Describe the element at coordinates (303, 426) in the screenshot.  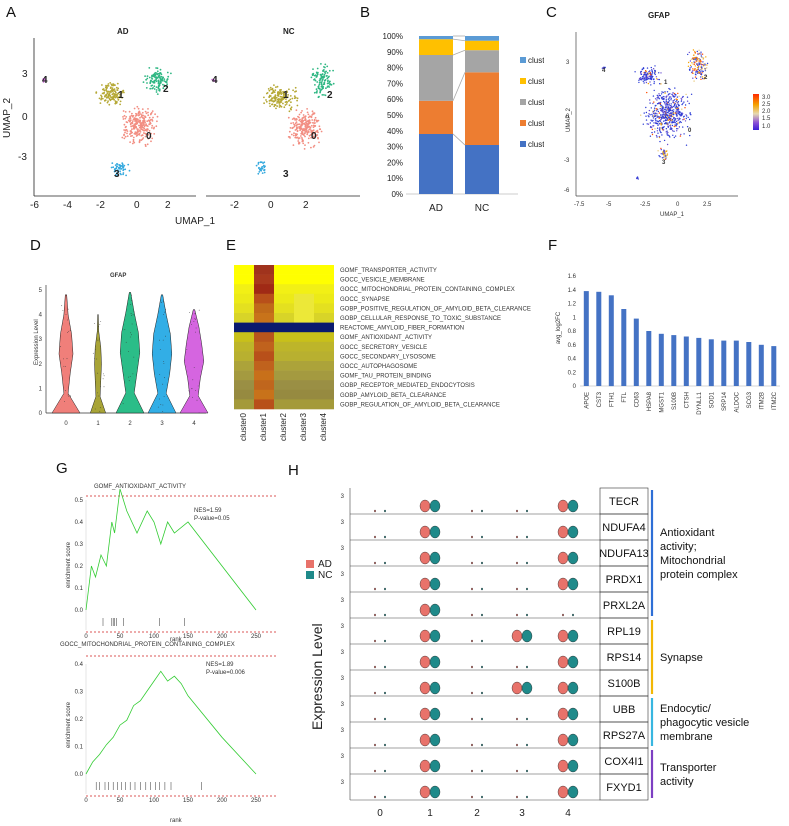
I see `heatmap-column-label: cluster3` at that location.